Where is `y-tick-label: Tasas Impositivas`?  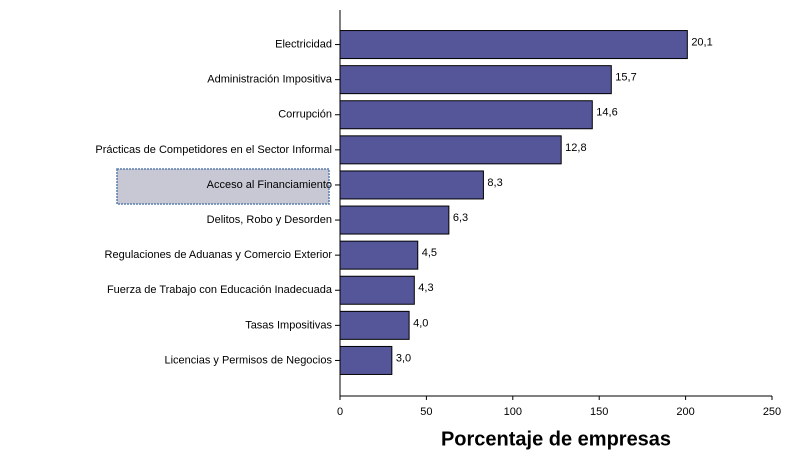
y-tick-label: Tasas Impositivas is located at coordinates (288, 325).